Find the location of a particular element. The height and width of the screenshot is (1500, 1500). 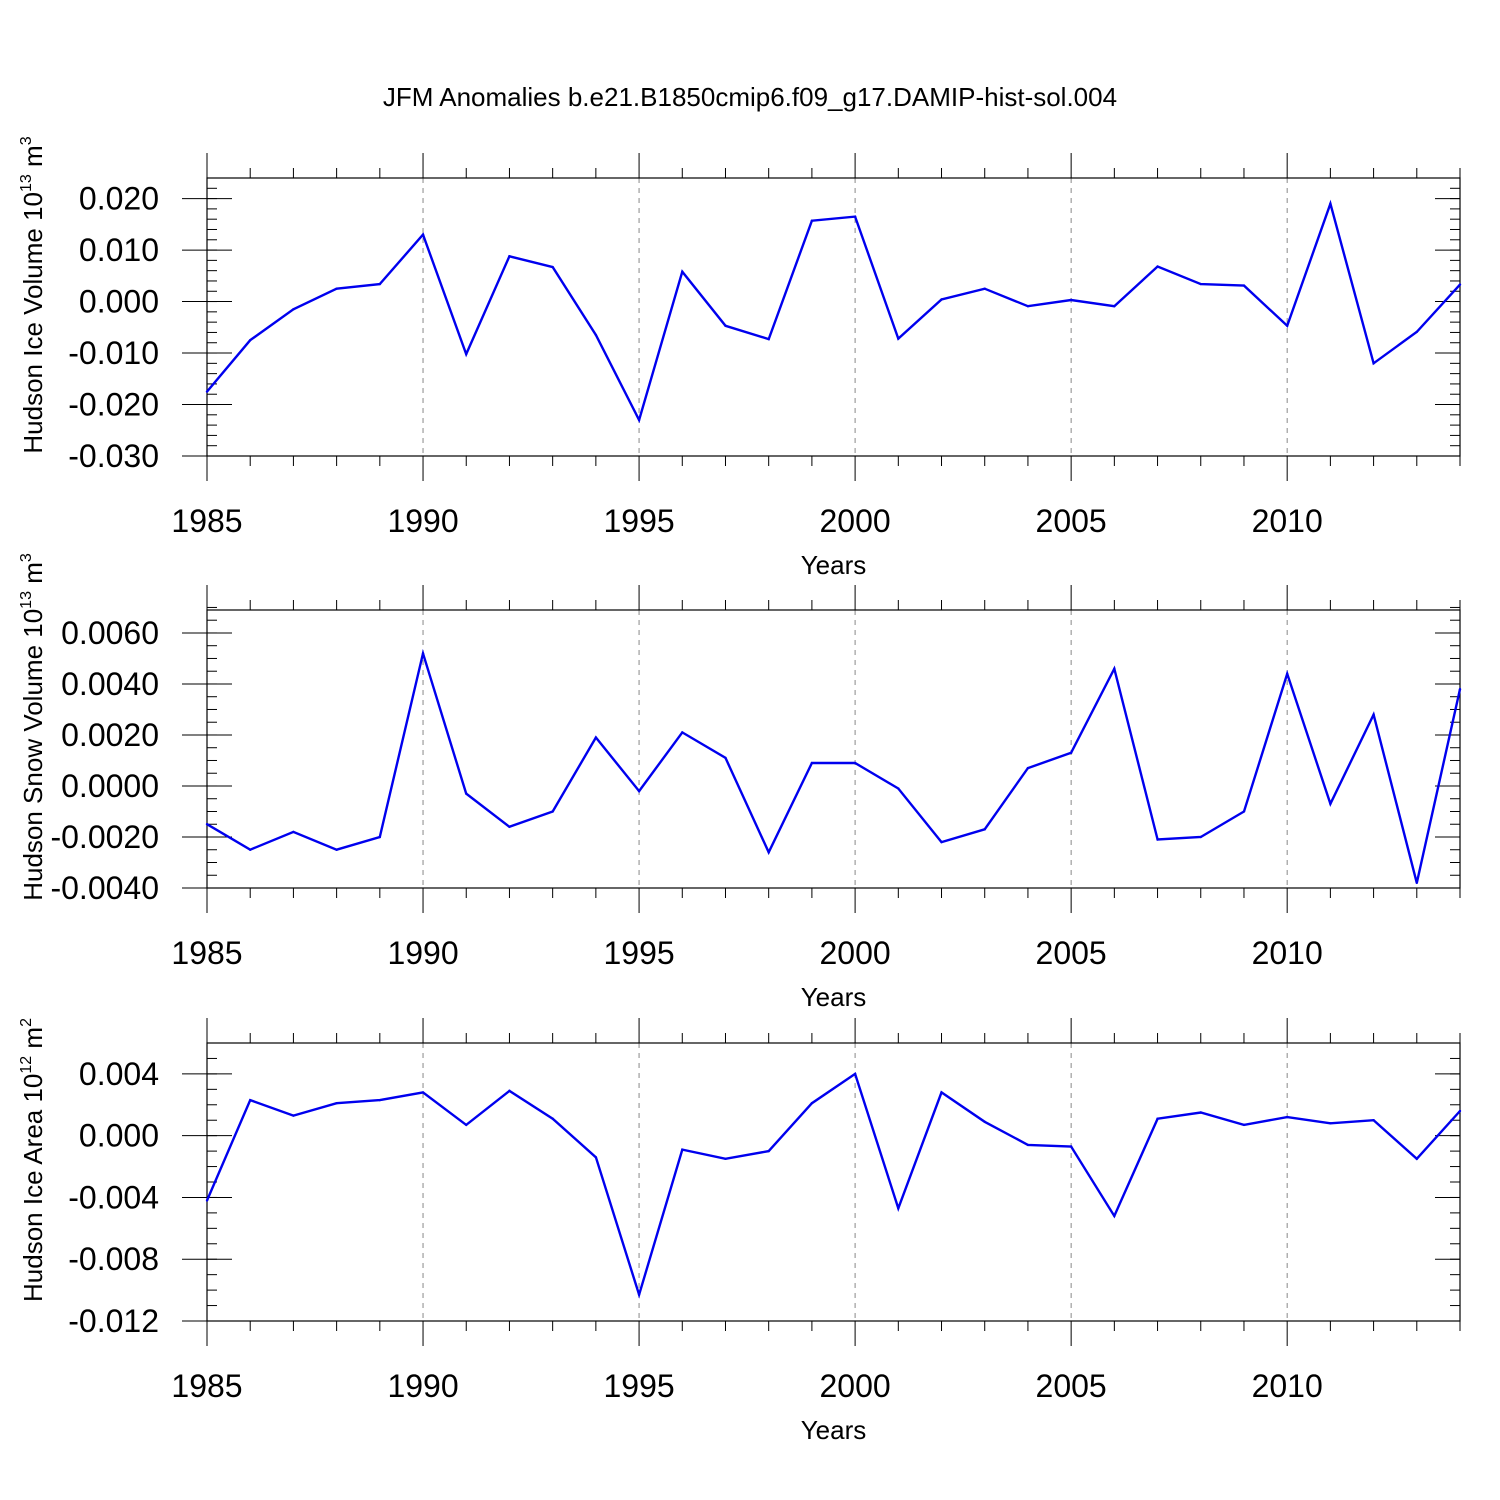

y-tick-label: -0.030 is located at coordinates (113, 456).